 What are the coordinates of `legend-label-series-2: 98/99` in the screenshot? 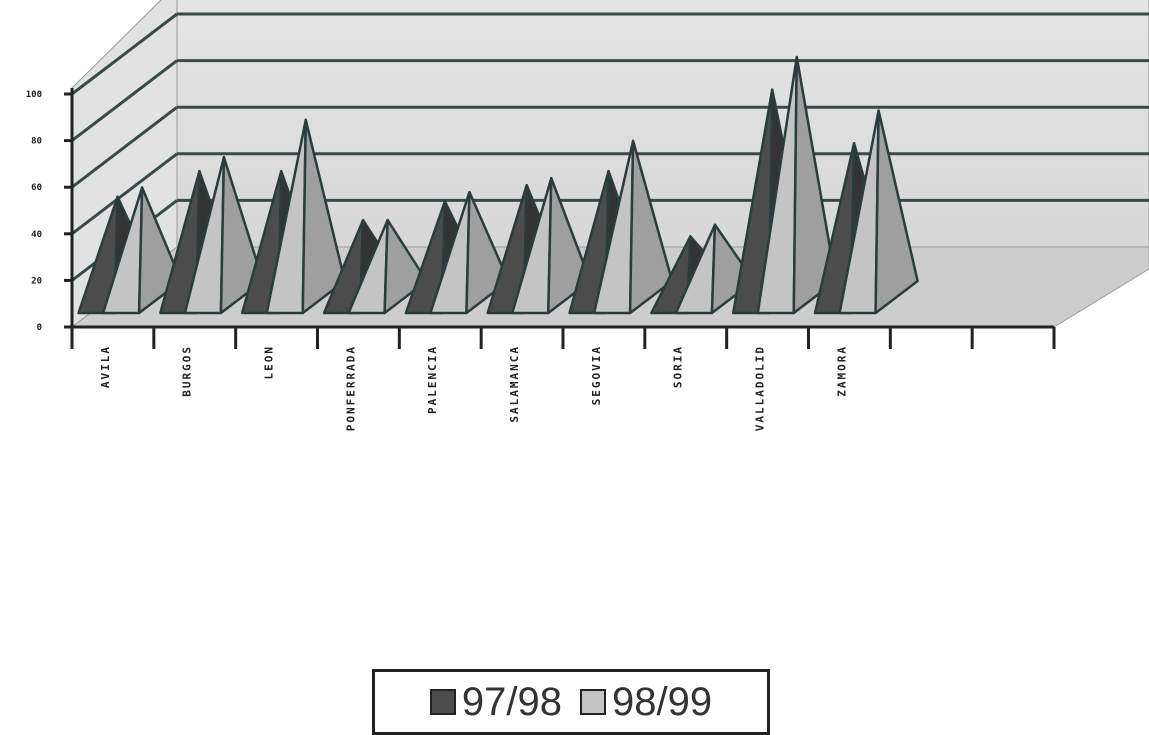 It's located at (662, 702).